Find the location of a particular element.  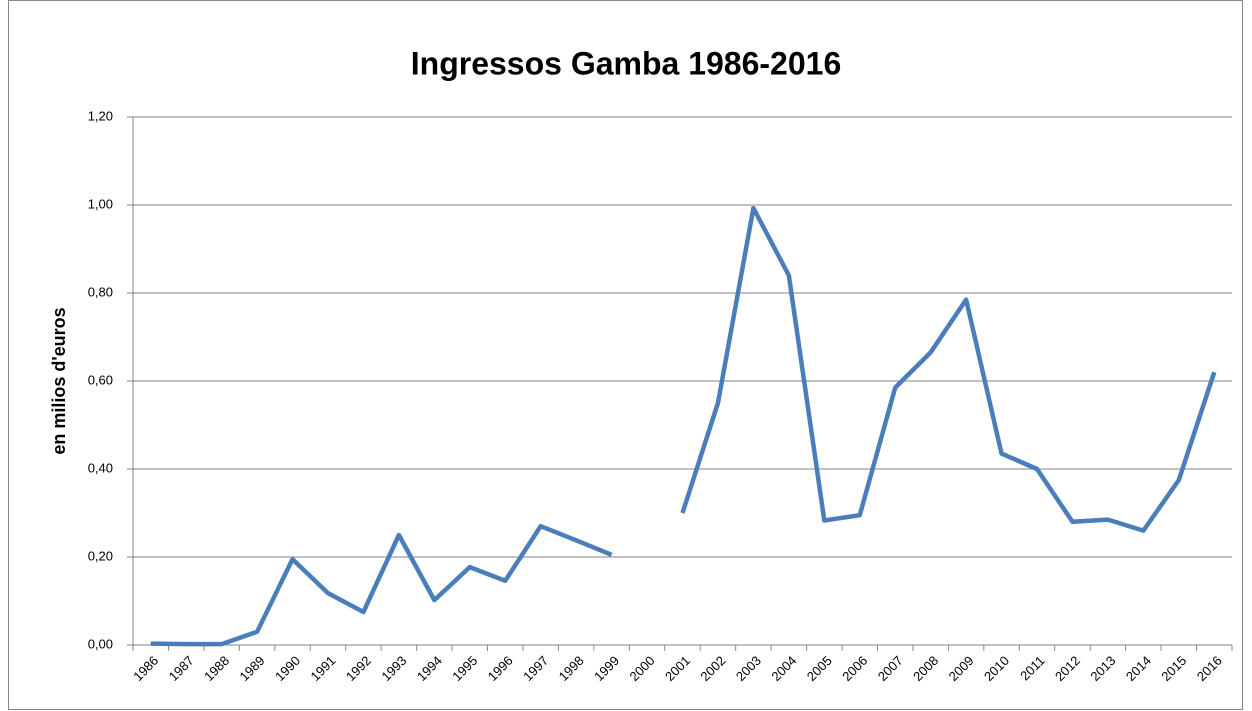

y-tick-label: 0,40 is located at coordinates (100, 467).